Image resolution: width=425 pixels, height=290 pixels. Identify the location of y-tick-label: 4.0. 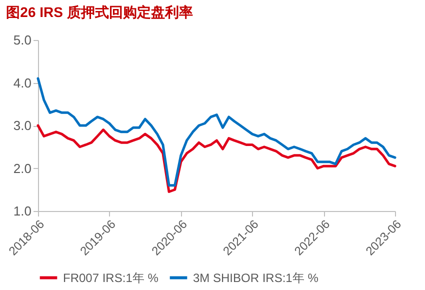
(22, 82).